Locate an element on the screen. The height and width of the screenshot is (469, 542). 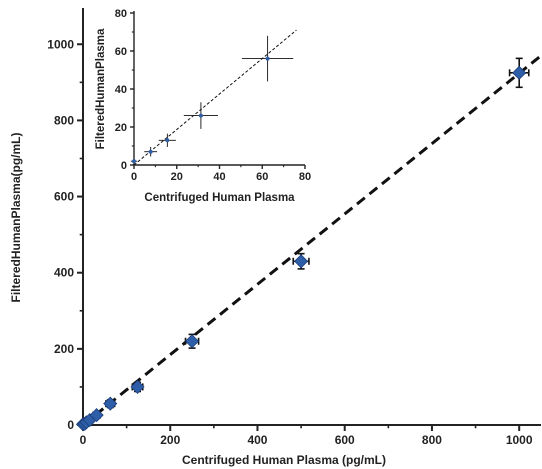
main-y-tick-label: 0 is located at coordinates (70, 425).